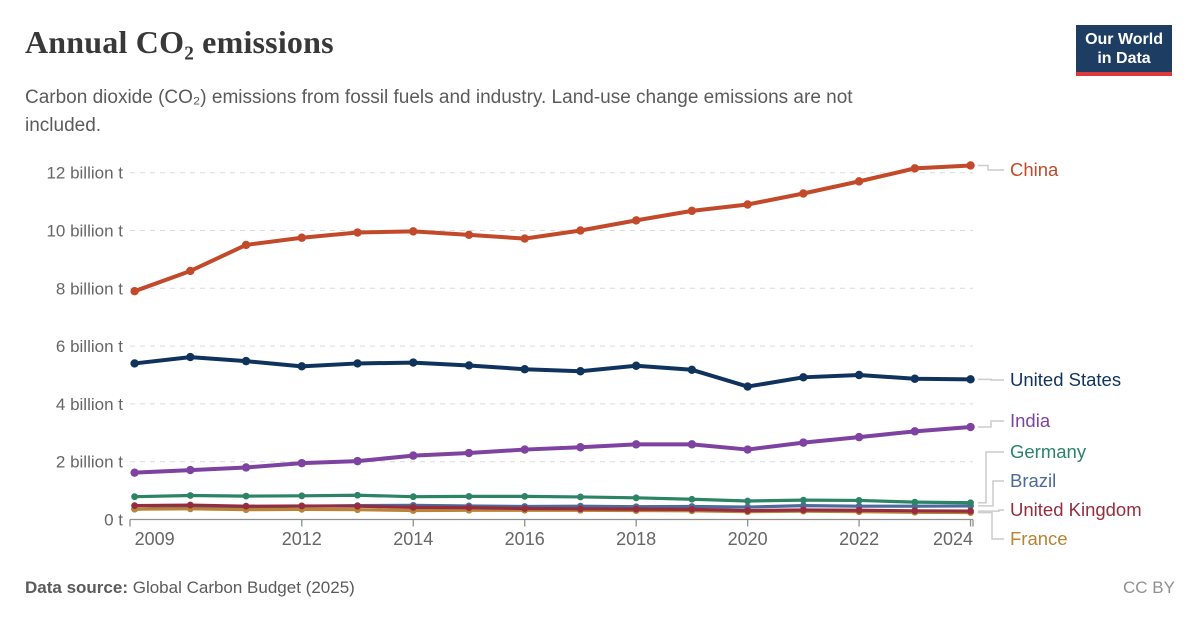 This screenshot has height=627, width=1200. What do you see at coordinates (89, 346) in the screenshot?
I see `y-axis-tick-label: 6 billion t` at bounding box center [89, 346].